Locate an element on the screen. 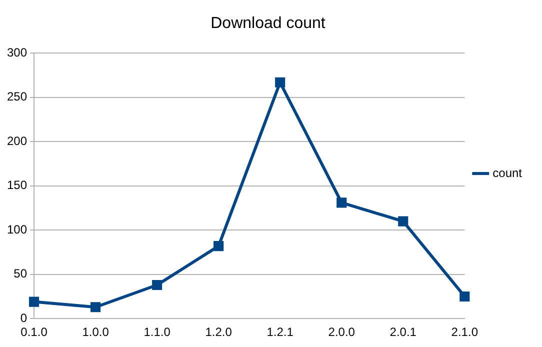  y-tick-label: 0 is located at coordinates (24, 317).